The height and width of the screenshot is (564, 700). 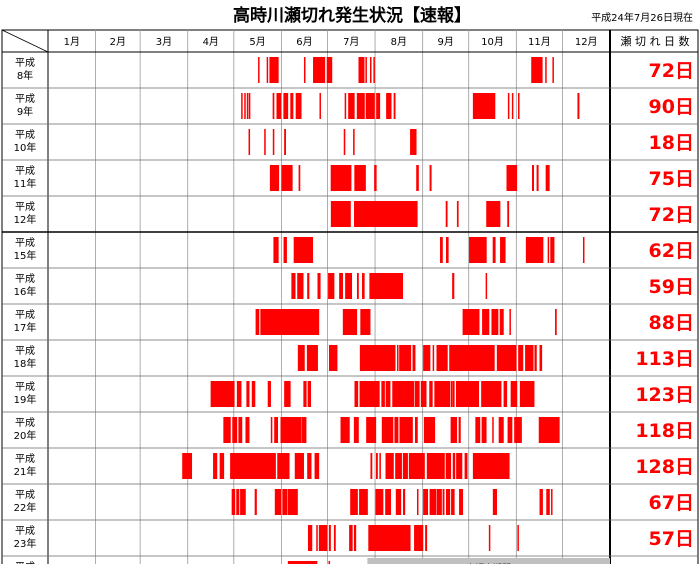 I want to click on row-year-label: 16年, so click(x=25, y=291).